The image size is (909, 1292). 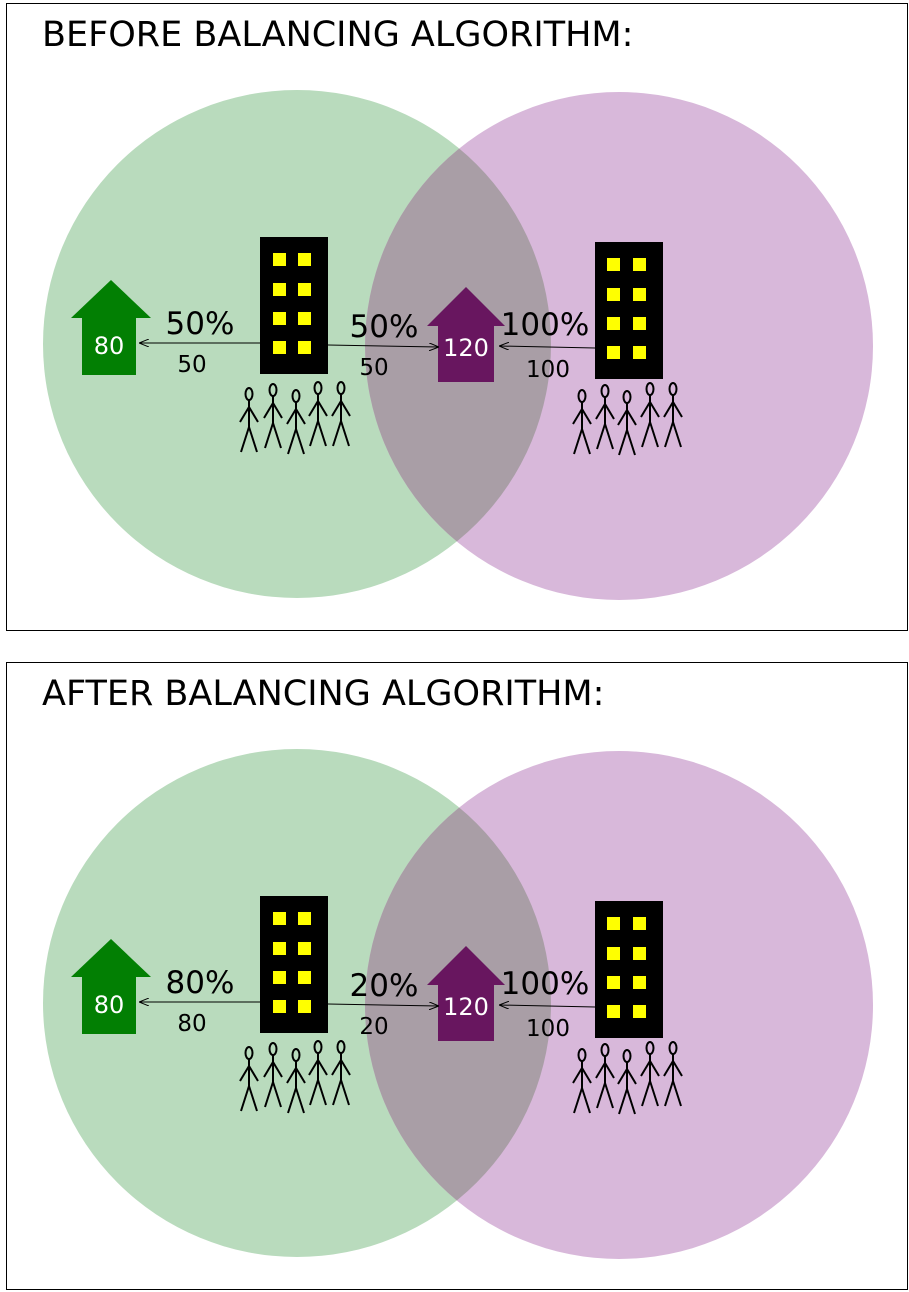 I want to click on left-to-purple-amount: 20, so click(x=373, y=1027).